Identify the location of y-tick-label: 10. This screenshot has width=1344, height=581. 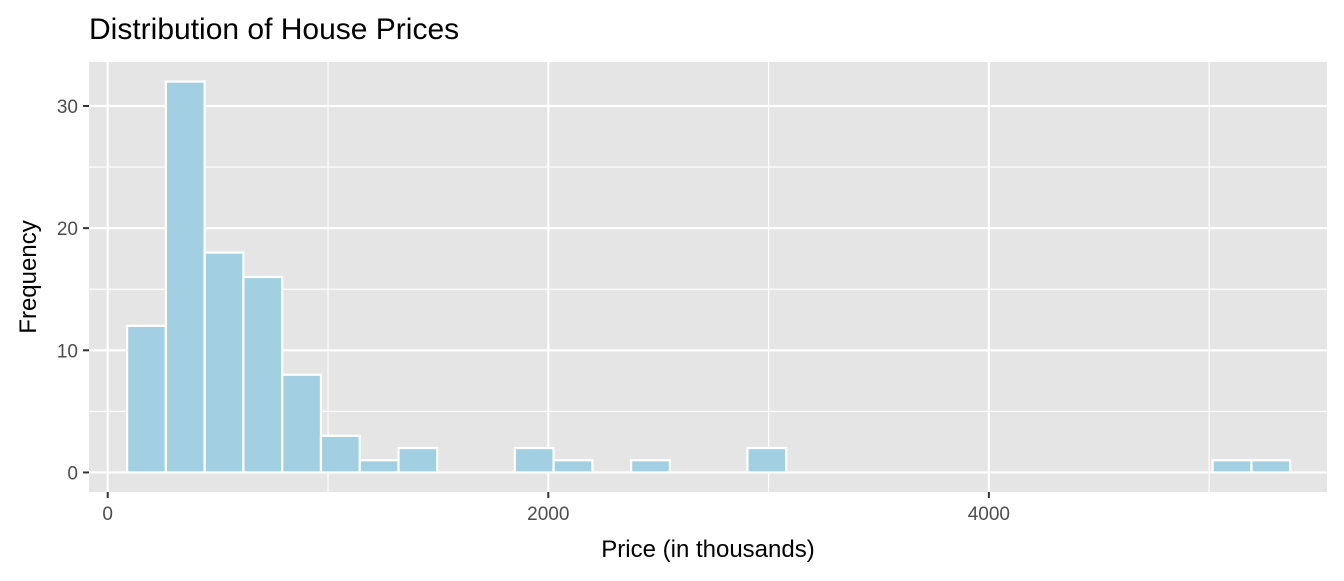
(67, 351).